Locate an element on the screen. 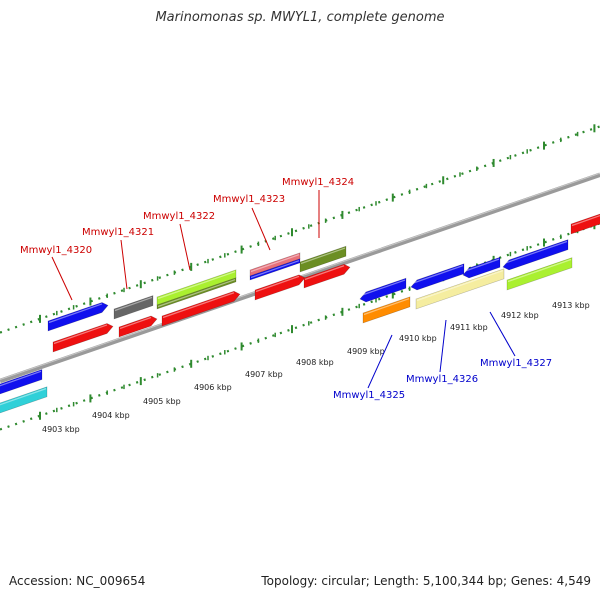 Image resolution: width=600 pixels, height=600 pixels. tick-label-kbp: 4905 kbp is located at coordinates (162, 401).